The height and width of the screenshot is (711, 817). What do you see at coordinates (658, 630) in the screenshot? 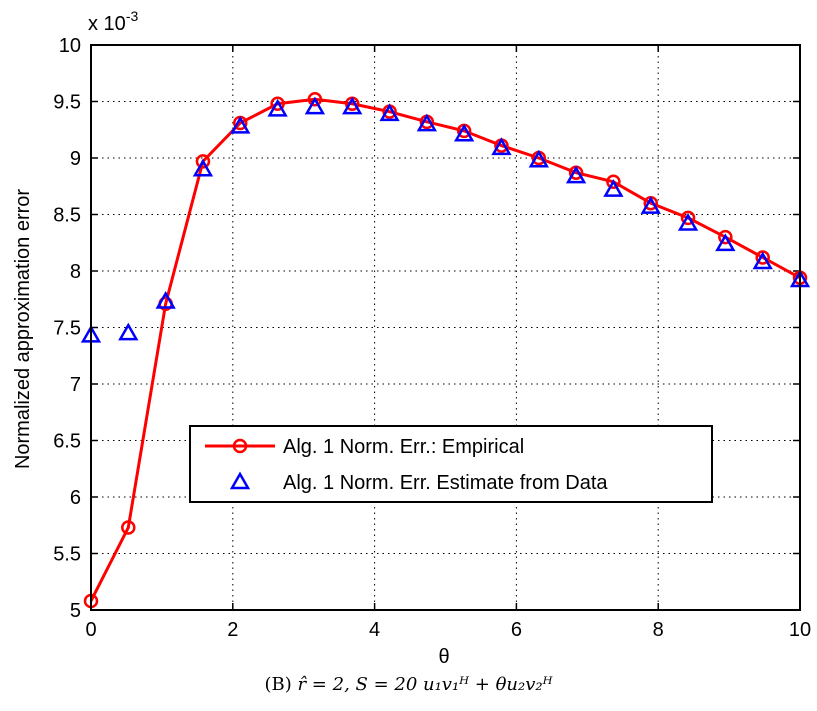
I see `x-tick-label: 8` at bounding box center [658, 630].